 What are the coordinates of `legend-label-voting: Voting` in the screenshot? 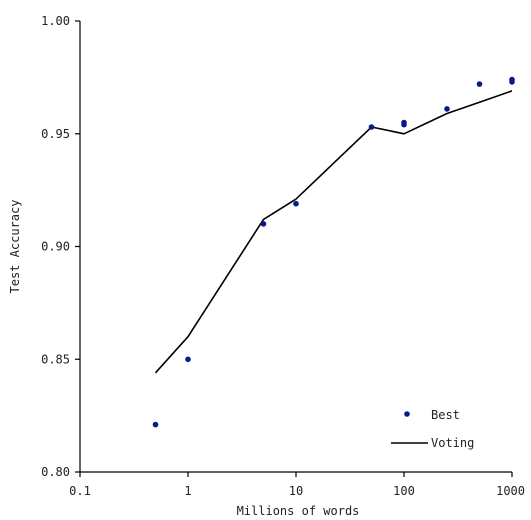 It's located at (452, 443).